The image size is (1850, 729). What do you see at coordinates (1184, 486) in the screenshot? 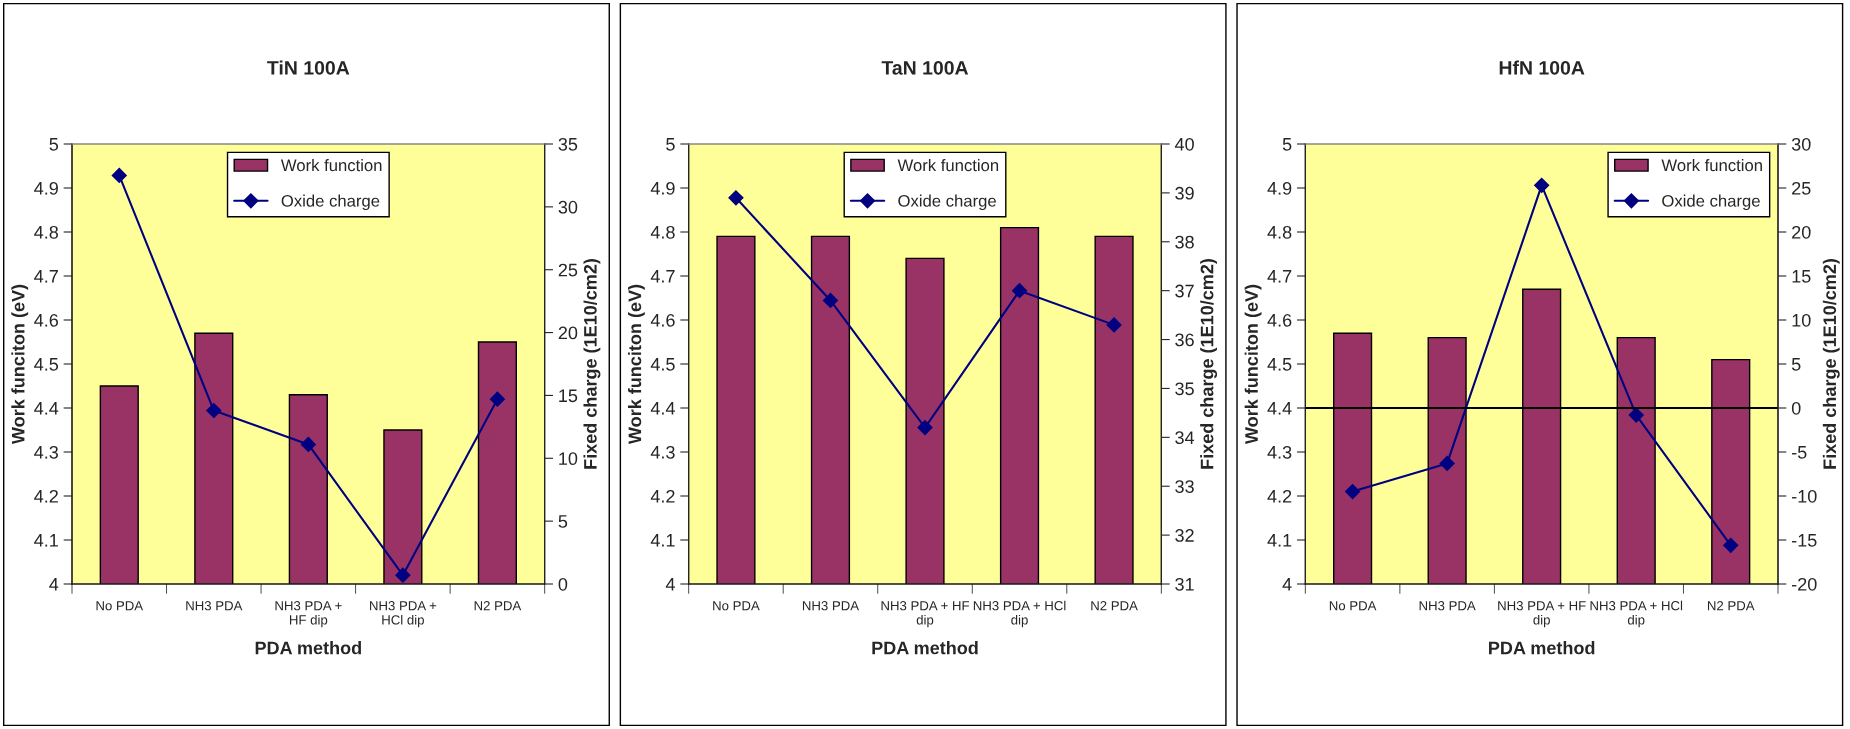
I see `y2-tick-label: 33` at bounding box center [1184, 486].